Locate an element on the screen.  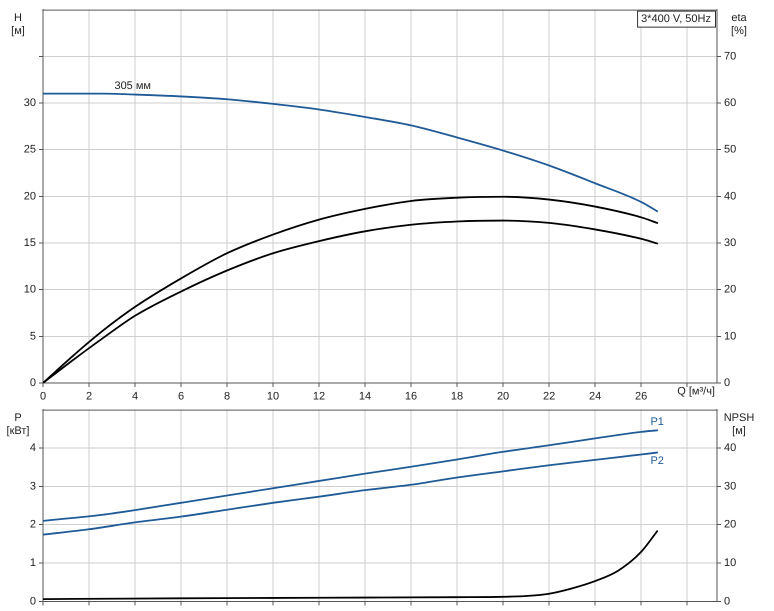
series-label: P1 is located at coordinates (657, 422).